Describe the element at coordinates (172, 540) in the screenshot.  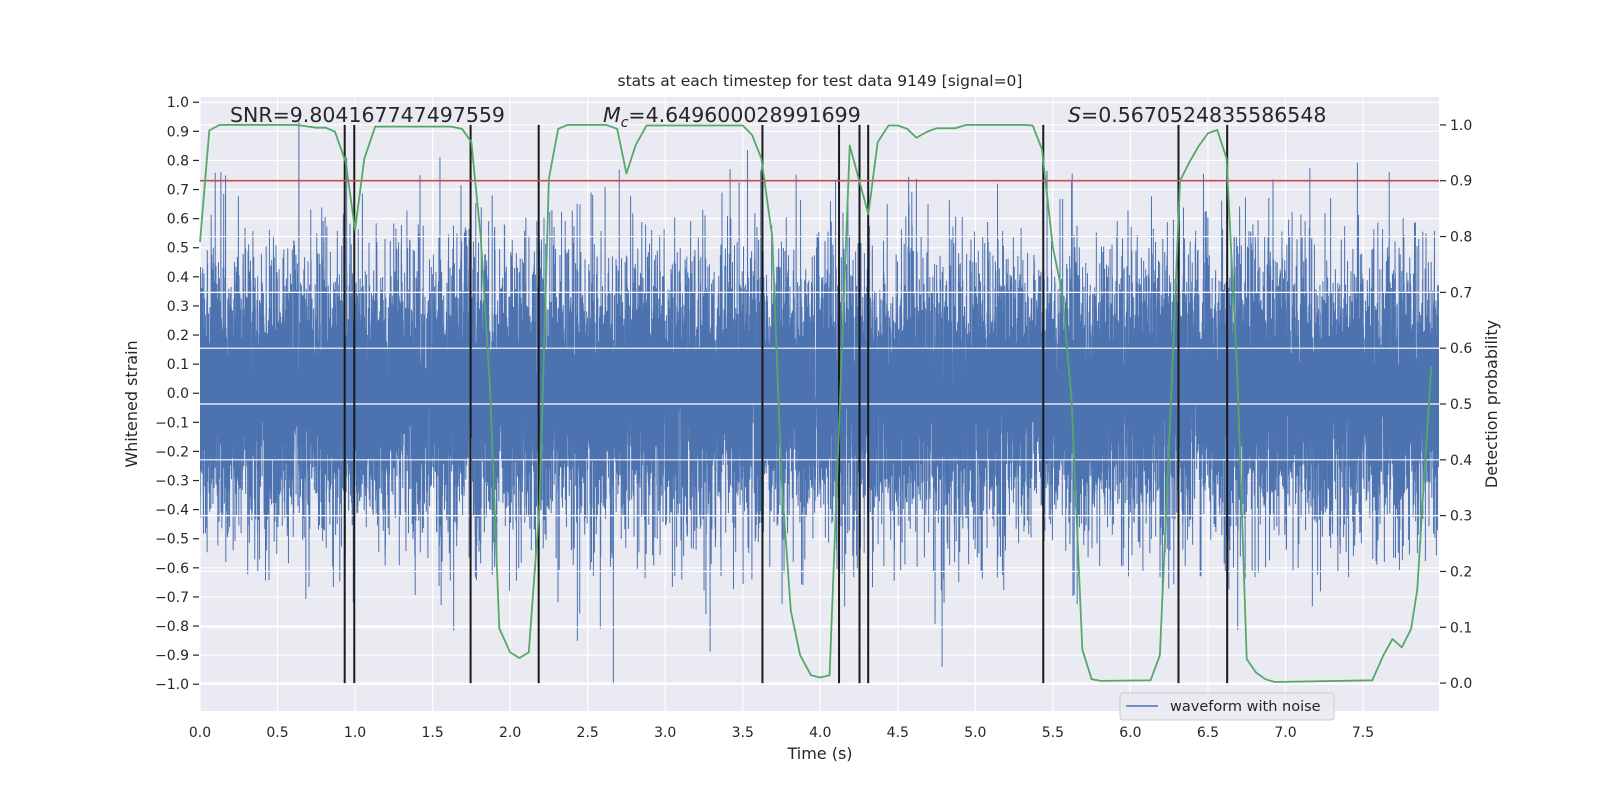
I see `y-left-tick-label: −0.5` at that location.